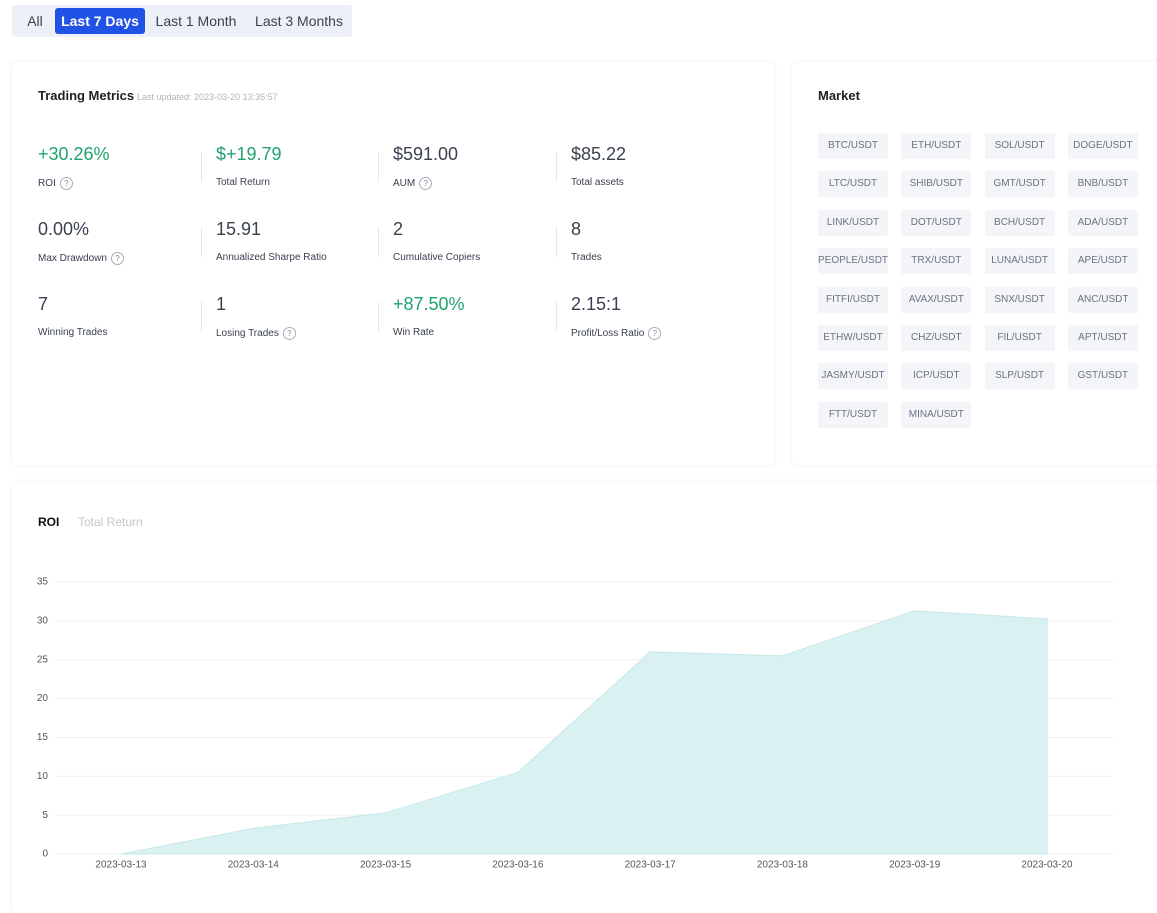 The height and width of the screenshot is (913, 1157). What do you see at coordinates (43, 620) in the screenshot?
I see `y-tick-label: 30` at bounding box center [43, 620].